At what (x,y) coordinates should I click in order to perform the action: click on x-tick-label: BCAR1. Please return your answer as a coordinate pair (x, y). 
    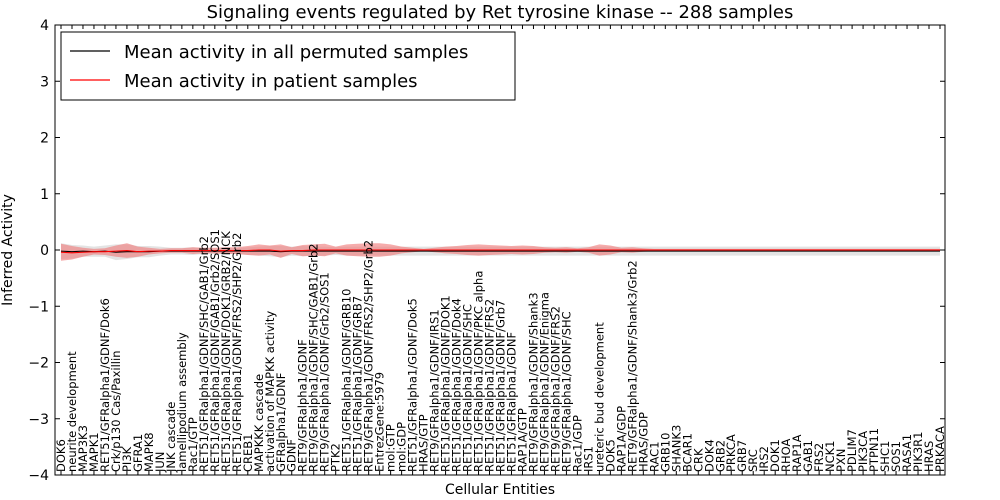
    Looking at the image, I should click on (687, 452).